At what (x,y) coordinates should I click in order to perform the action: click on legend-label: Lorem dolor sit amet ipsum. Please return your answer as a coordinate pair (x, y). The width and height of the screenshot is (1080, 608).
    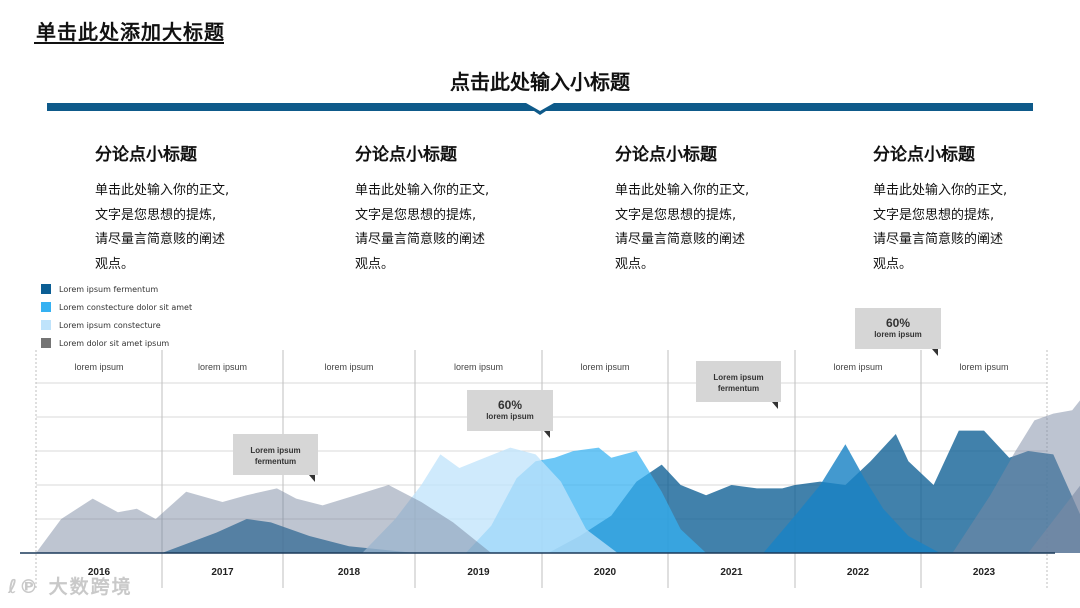
    Looking at the image, I should click on (114, 343).